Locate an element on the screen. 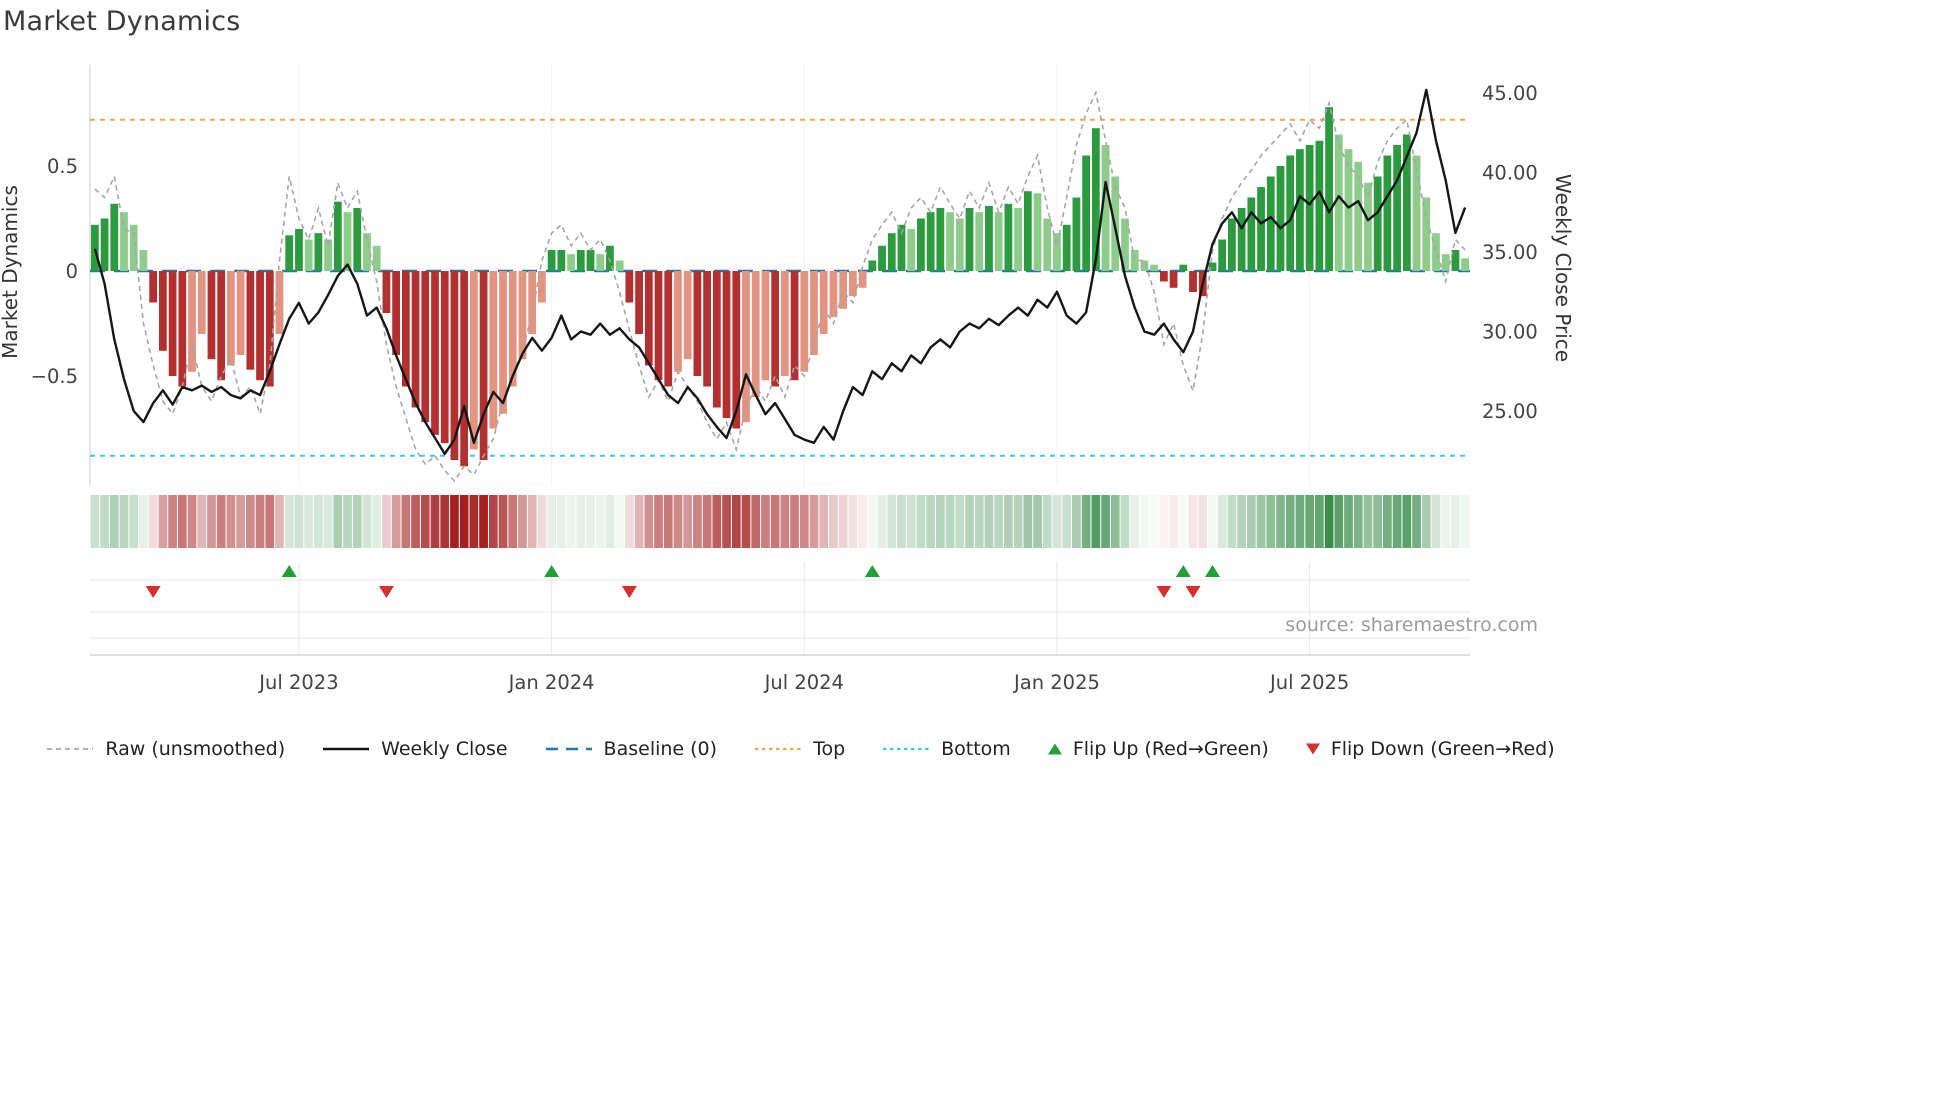  flip-down-triangle is located at coordinates (1312, 749).